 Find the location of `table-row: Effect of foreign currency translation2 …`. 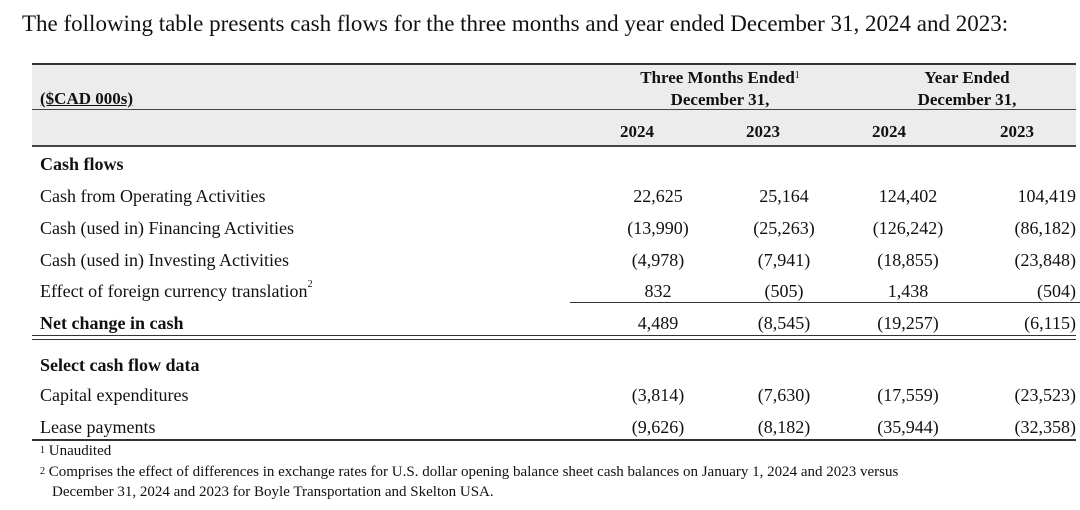

table-row: Effect of foreign currency translation2 … is located at coordinates (558, 290).